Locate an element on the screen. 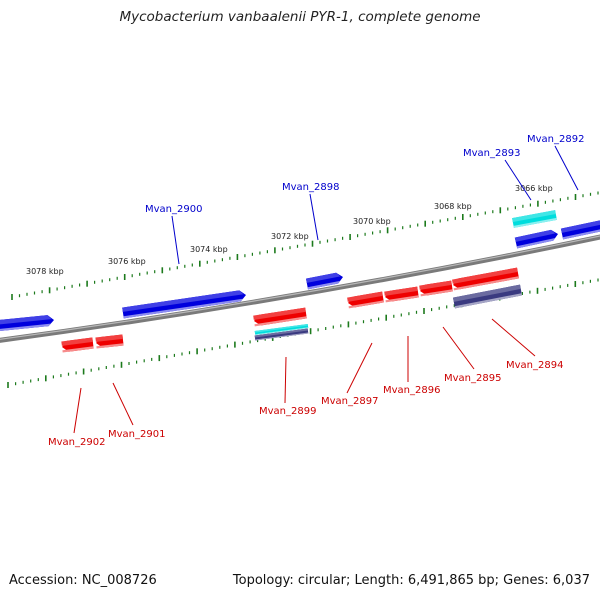  kbp-label: 3074 kbp is located at coordinates (209, 249).